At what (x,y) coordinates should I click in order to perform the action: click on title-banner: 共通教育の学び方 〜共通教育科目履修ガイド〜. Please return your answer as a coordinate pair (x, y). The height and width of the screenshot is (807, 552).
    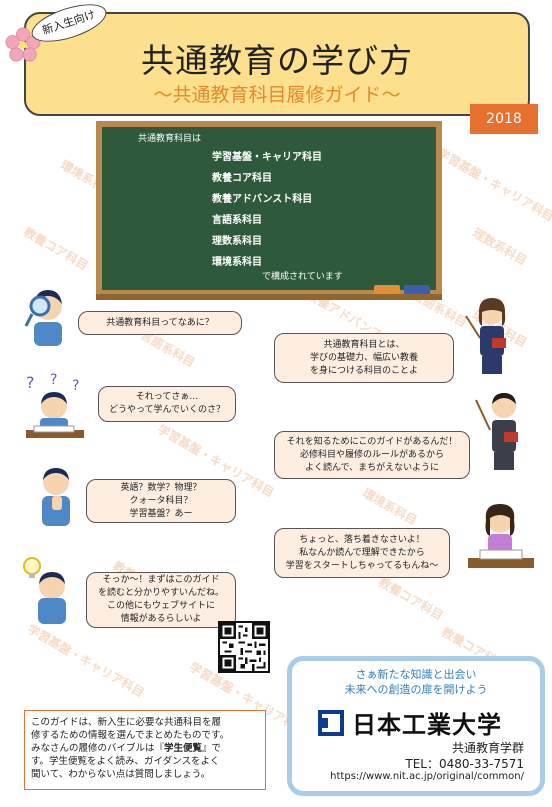
    Looking at the image, I should click on (277, 64).